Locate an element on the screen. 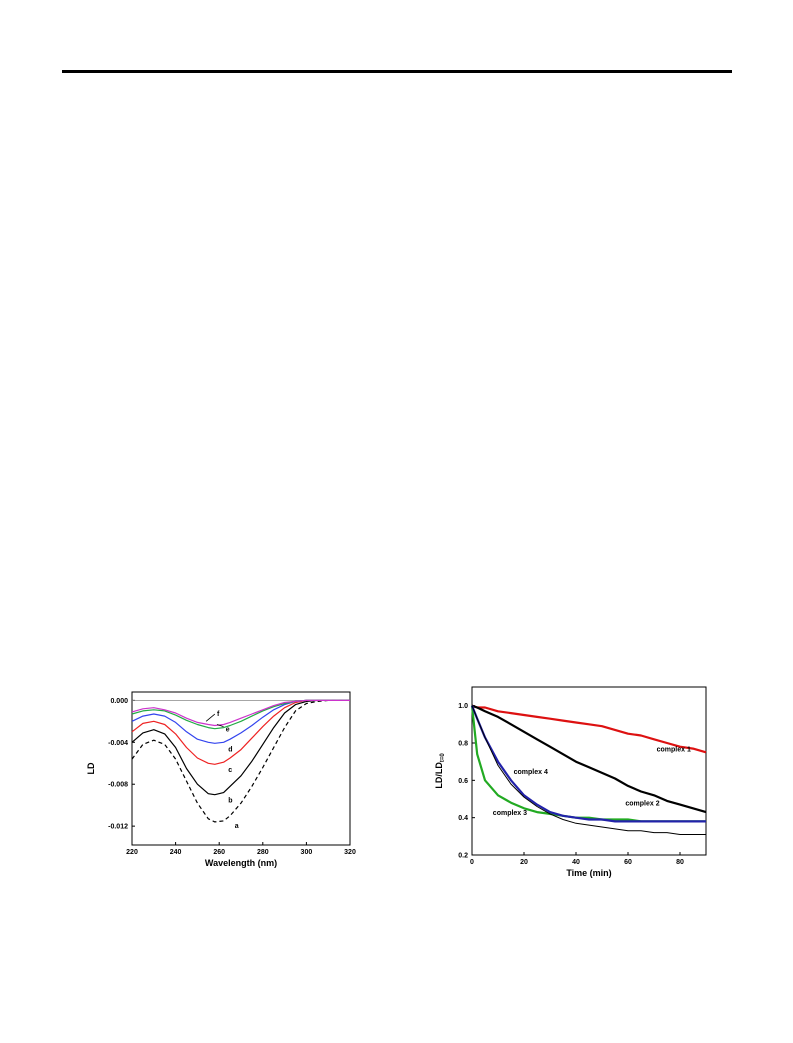 The width and height of the screenshot is (793, 1043). x-tick-label: 40 is located at coordinates (576, 862).